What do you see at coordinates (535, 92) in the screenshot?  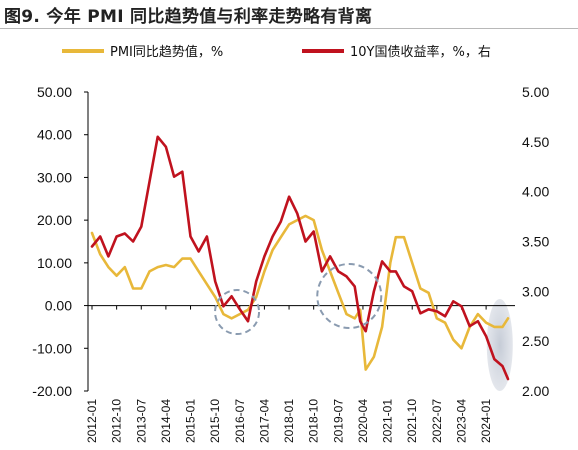 I see `right-tick-label: 5.00` at bounding box center [535, 92].